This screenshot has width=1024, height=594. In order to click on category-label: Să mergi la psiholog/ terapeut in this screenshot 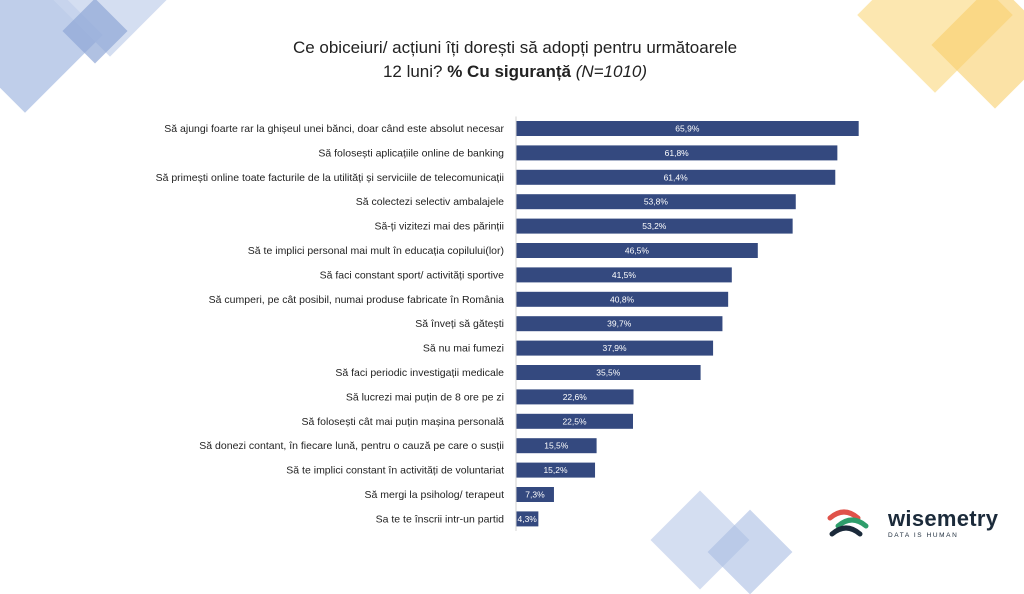, I will do `click(435, 495)`.